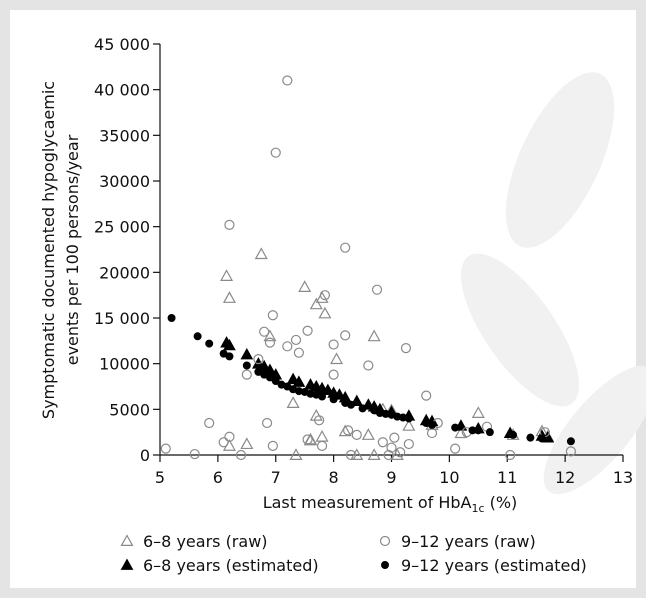 The image size is (646, 602). Describe the element at coordinates (72, 249) in the screenshot. I see `y-axis-label-line: events per 100 persons/year` at that location.